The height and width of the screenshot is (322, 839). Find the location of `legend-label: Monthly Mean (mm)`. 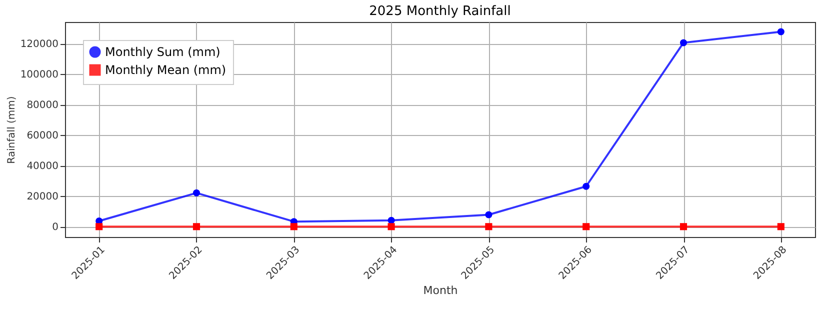

legend-label: Monthly Mean (mm) is located at coordinates (165, 70).